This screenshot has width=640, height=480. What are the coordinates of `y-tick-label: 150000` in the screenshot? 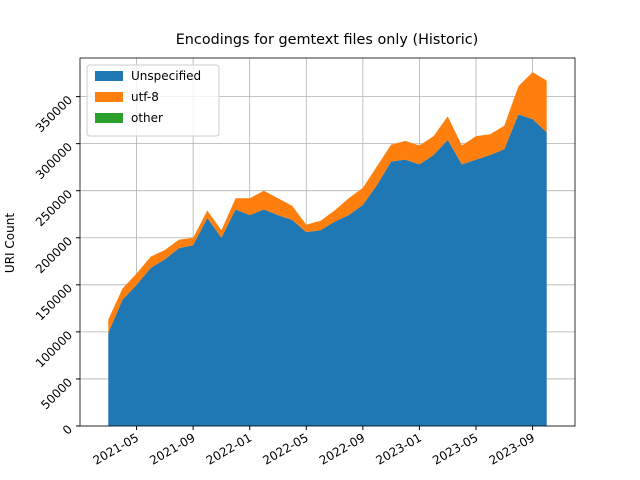 It's located at (54, 302).